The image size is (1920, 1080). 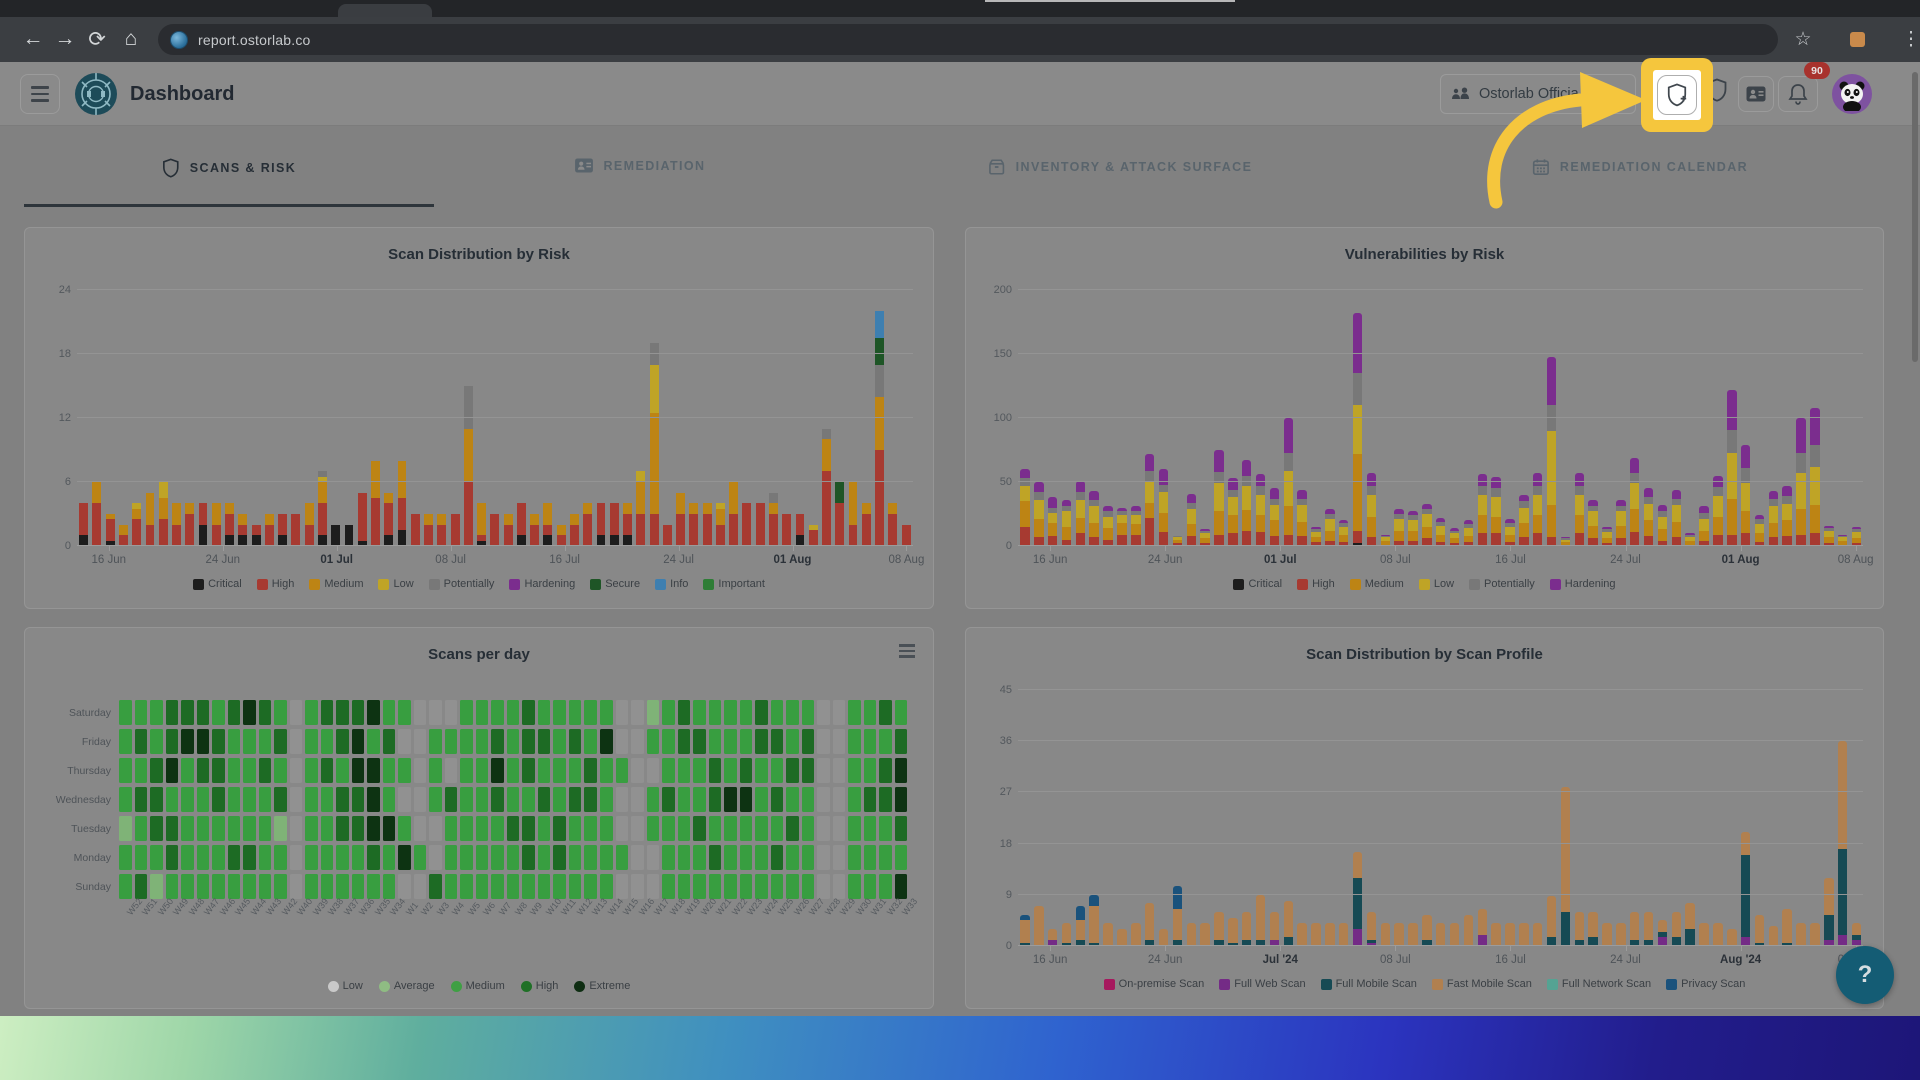 I want to click on back-button: ←, so click(x=33, y=38).